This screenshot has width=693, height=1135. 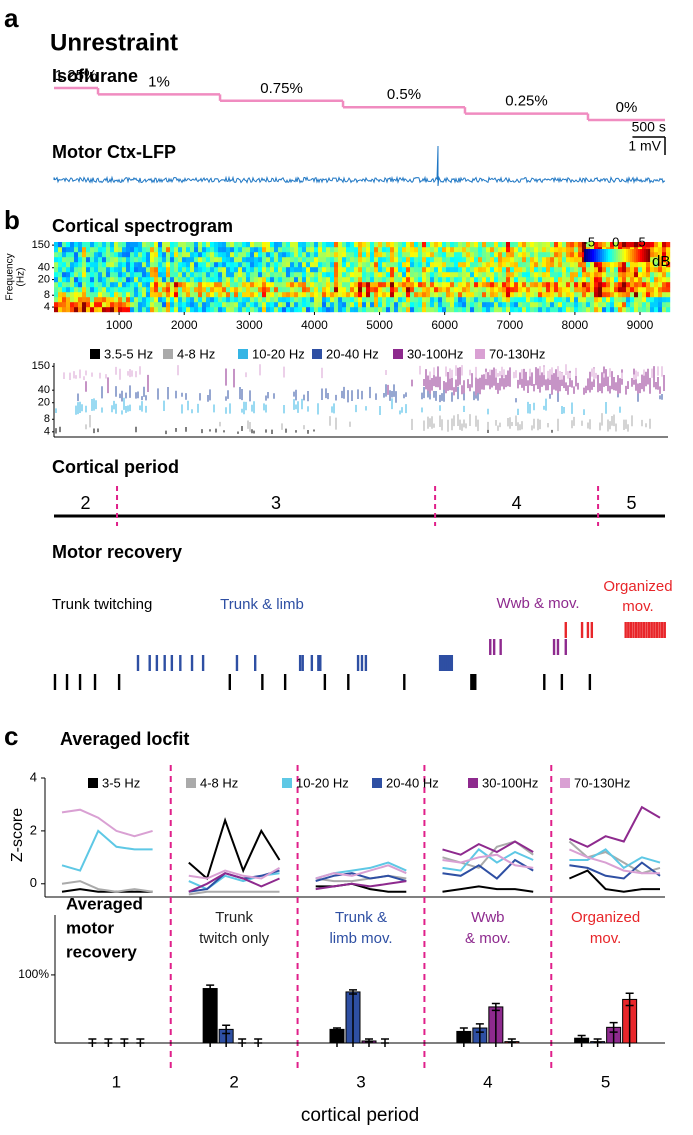 I want to click on legend-label: 30-100Hz, so click(x=435, y=353).